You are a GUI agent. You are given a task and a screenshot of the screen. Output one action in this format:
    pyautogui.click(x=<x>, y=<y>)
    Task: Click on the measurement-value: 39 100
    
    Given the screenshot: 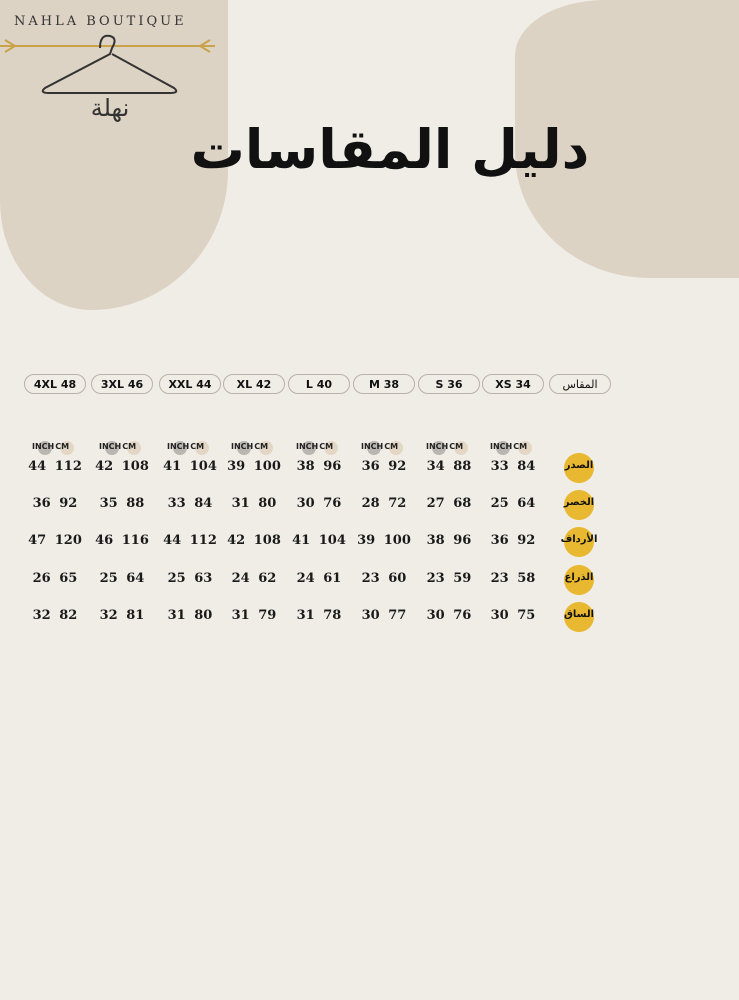 What is the action you would take?
    pyautogui.click(x=254, y=466)
    